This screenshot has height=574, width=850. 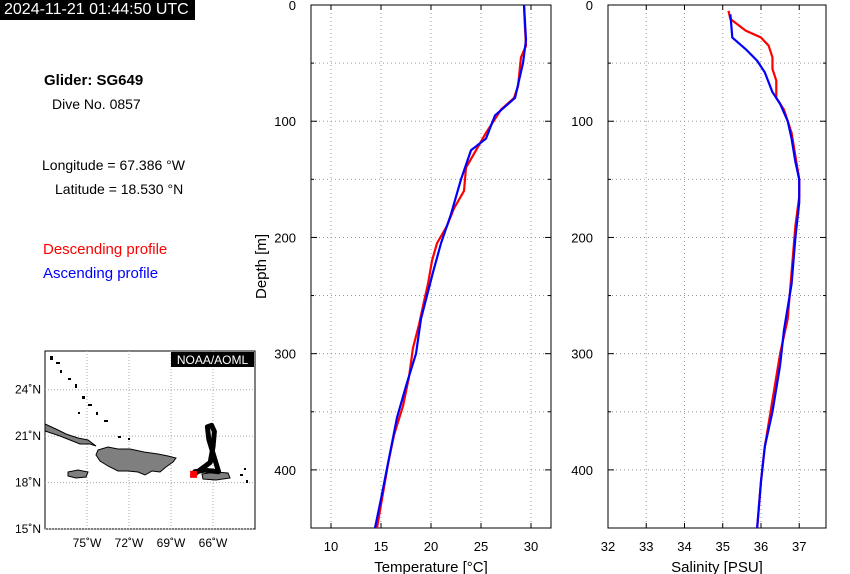 I want to click on timestamp: 2024-11-21 01:44:50 UTC, so click(x=97, y=10).